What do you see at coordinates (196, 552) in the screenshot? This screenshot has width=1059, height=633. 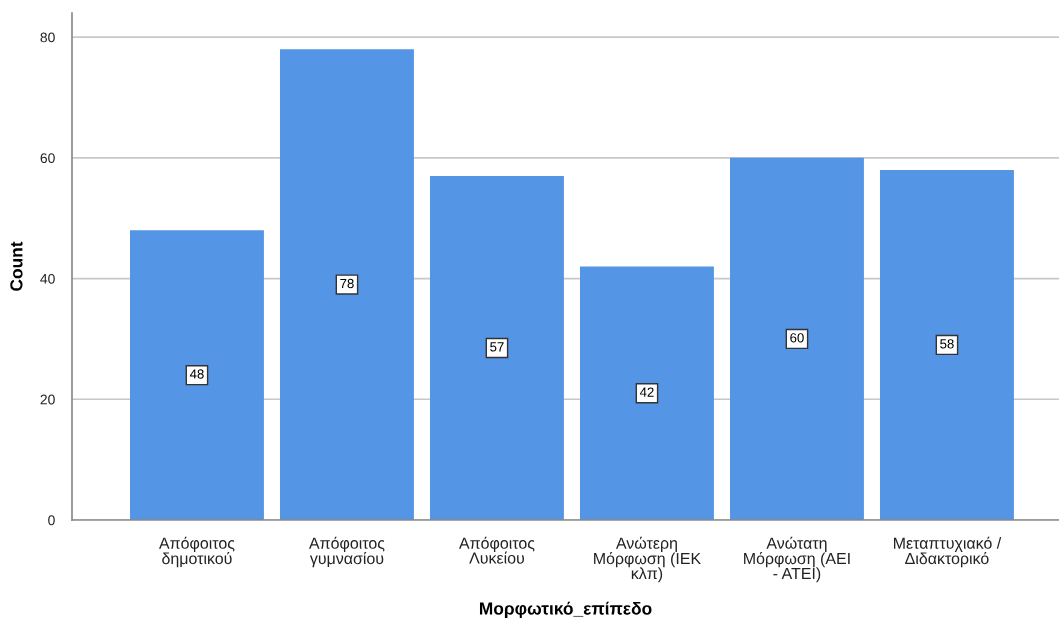 I see `x-tick-label: Απόφοιτος δημοτικού` at bounding box center [196, 552].